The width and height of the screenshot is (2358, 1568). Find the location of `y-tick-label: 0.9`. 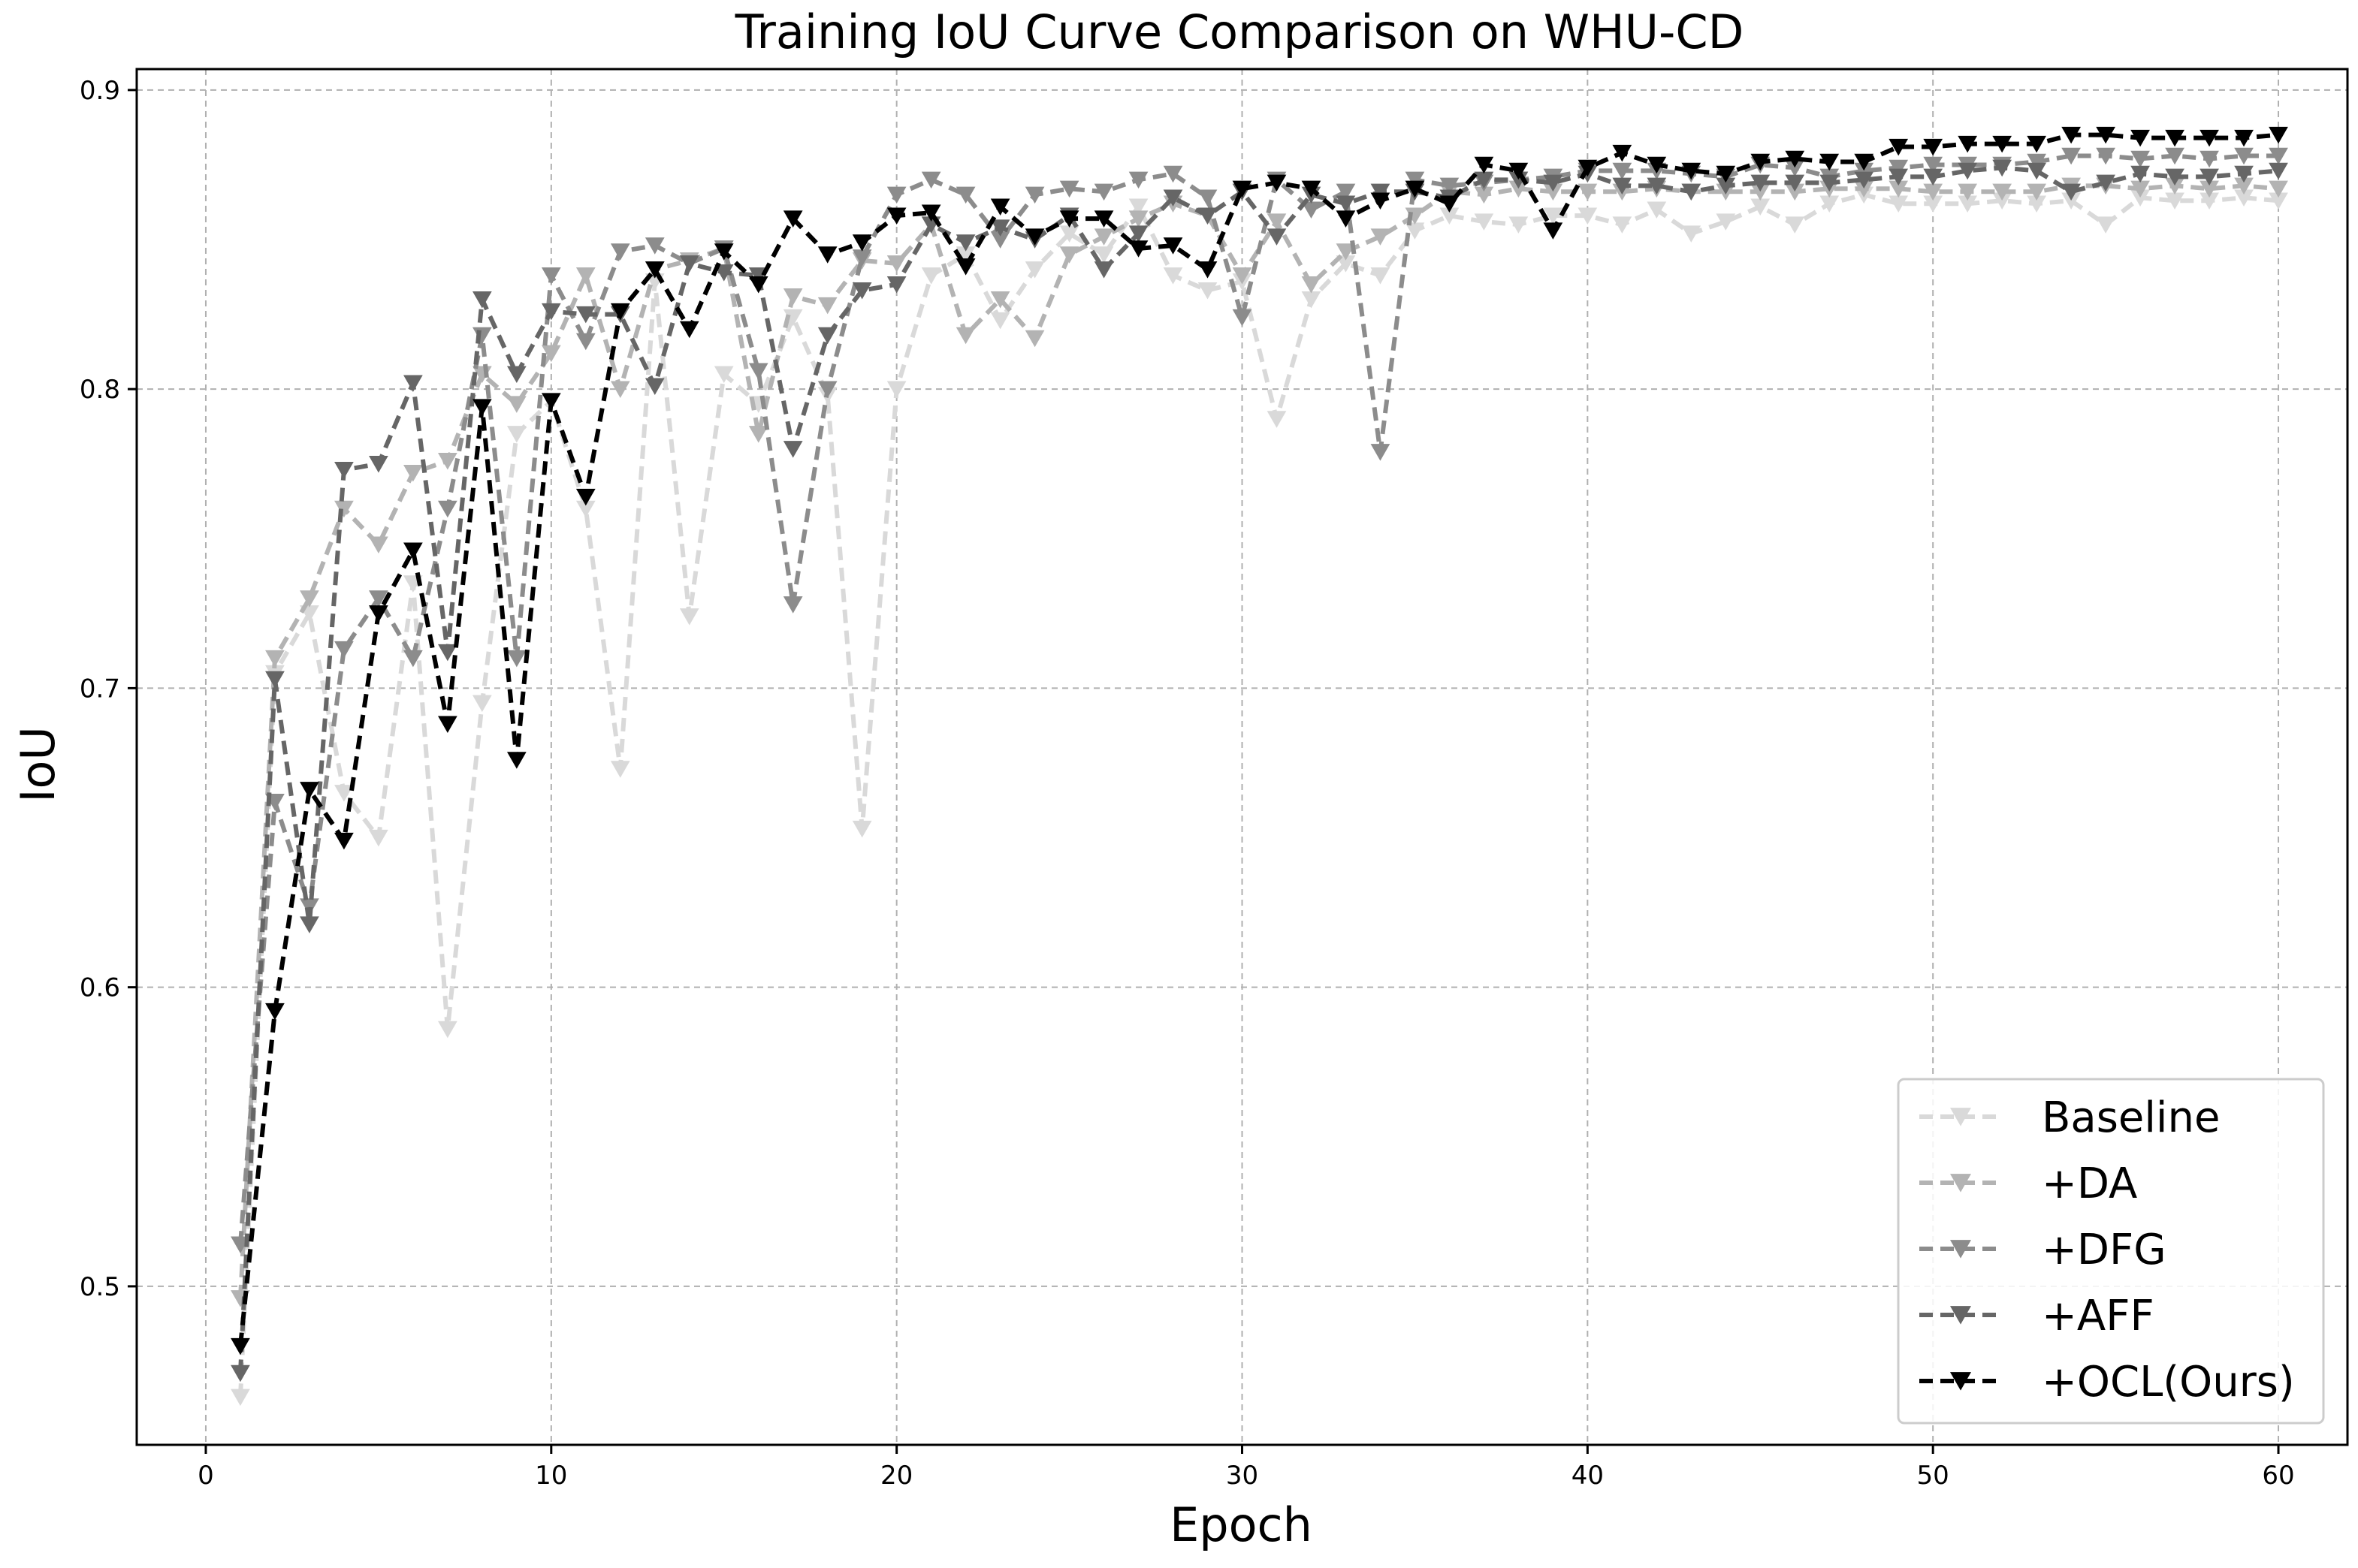

y-tick-label: 0.9 is located at coordinates (100, 91).